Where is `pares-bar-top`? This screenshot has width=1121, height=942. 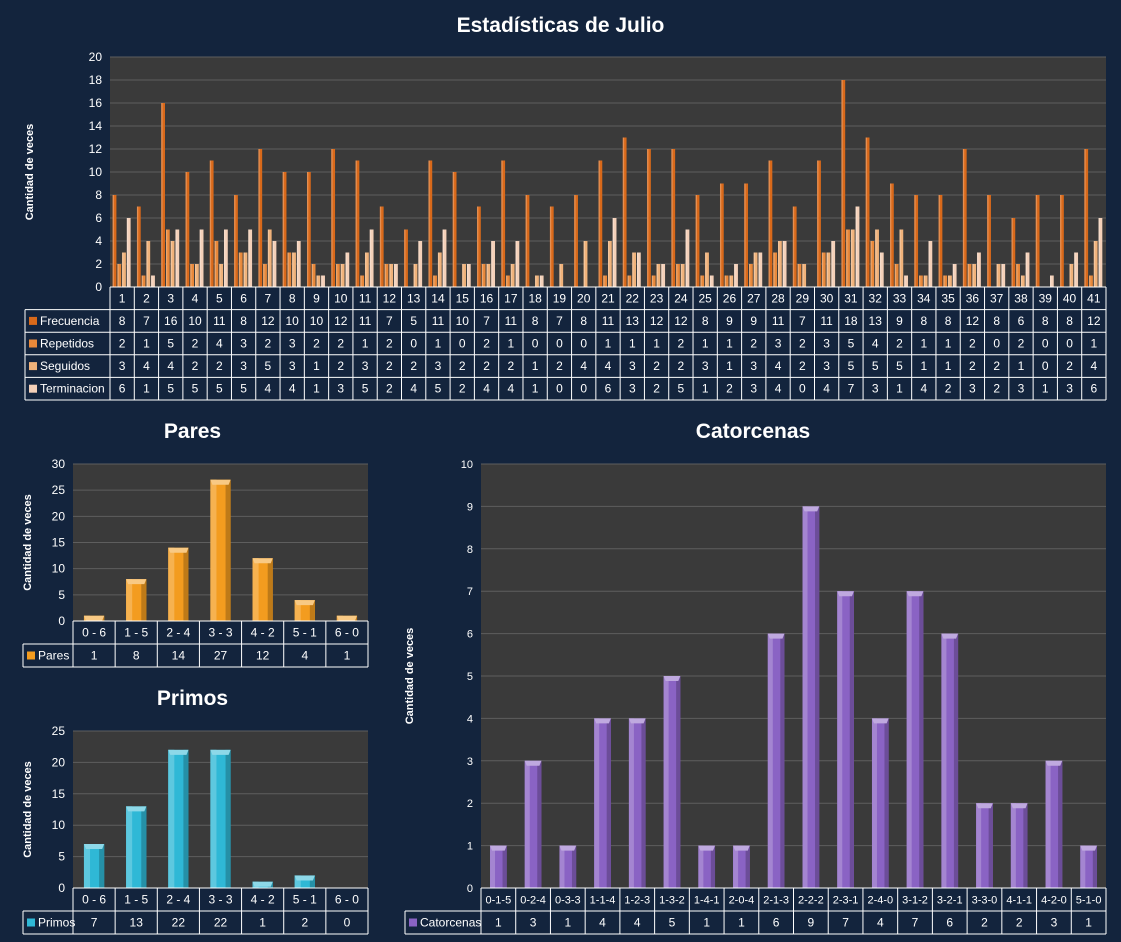 pares-bar-top is located at coordinates (304, 603).